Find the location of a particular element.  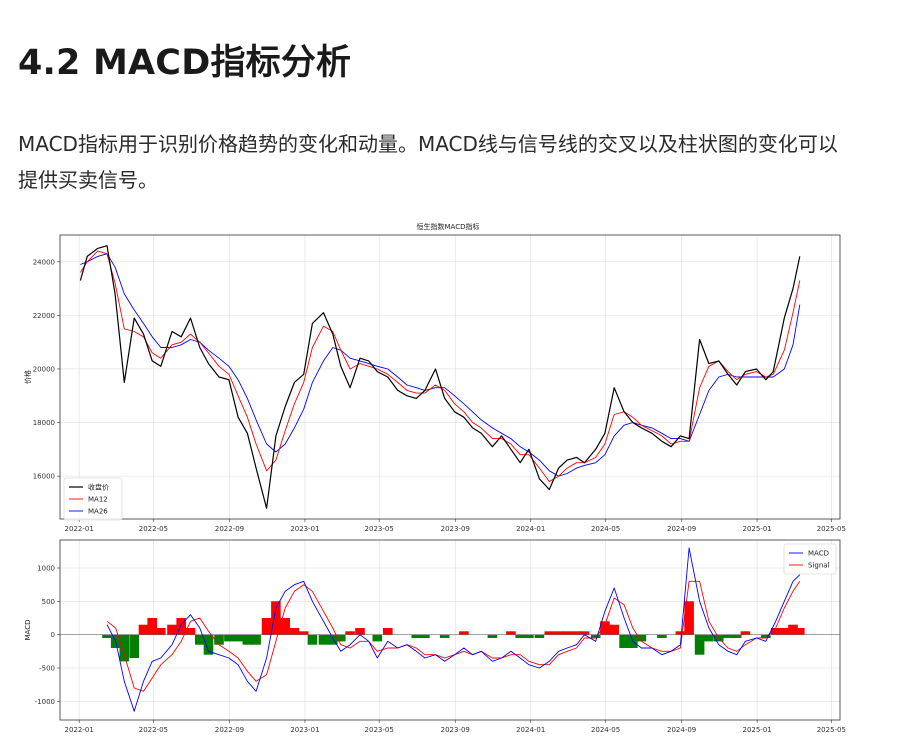

price-y-tick-label: 18000 is located at coordinates (44, 423).